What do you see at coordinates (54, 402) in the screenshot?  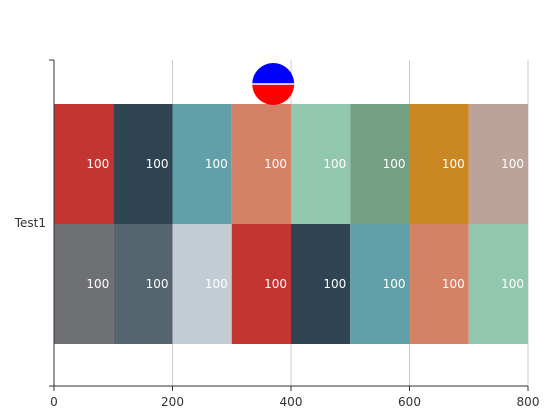 I see `x-tick-label: 0` at bounding box center [54, 402].